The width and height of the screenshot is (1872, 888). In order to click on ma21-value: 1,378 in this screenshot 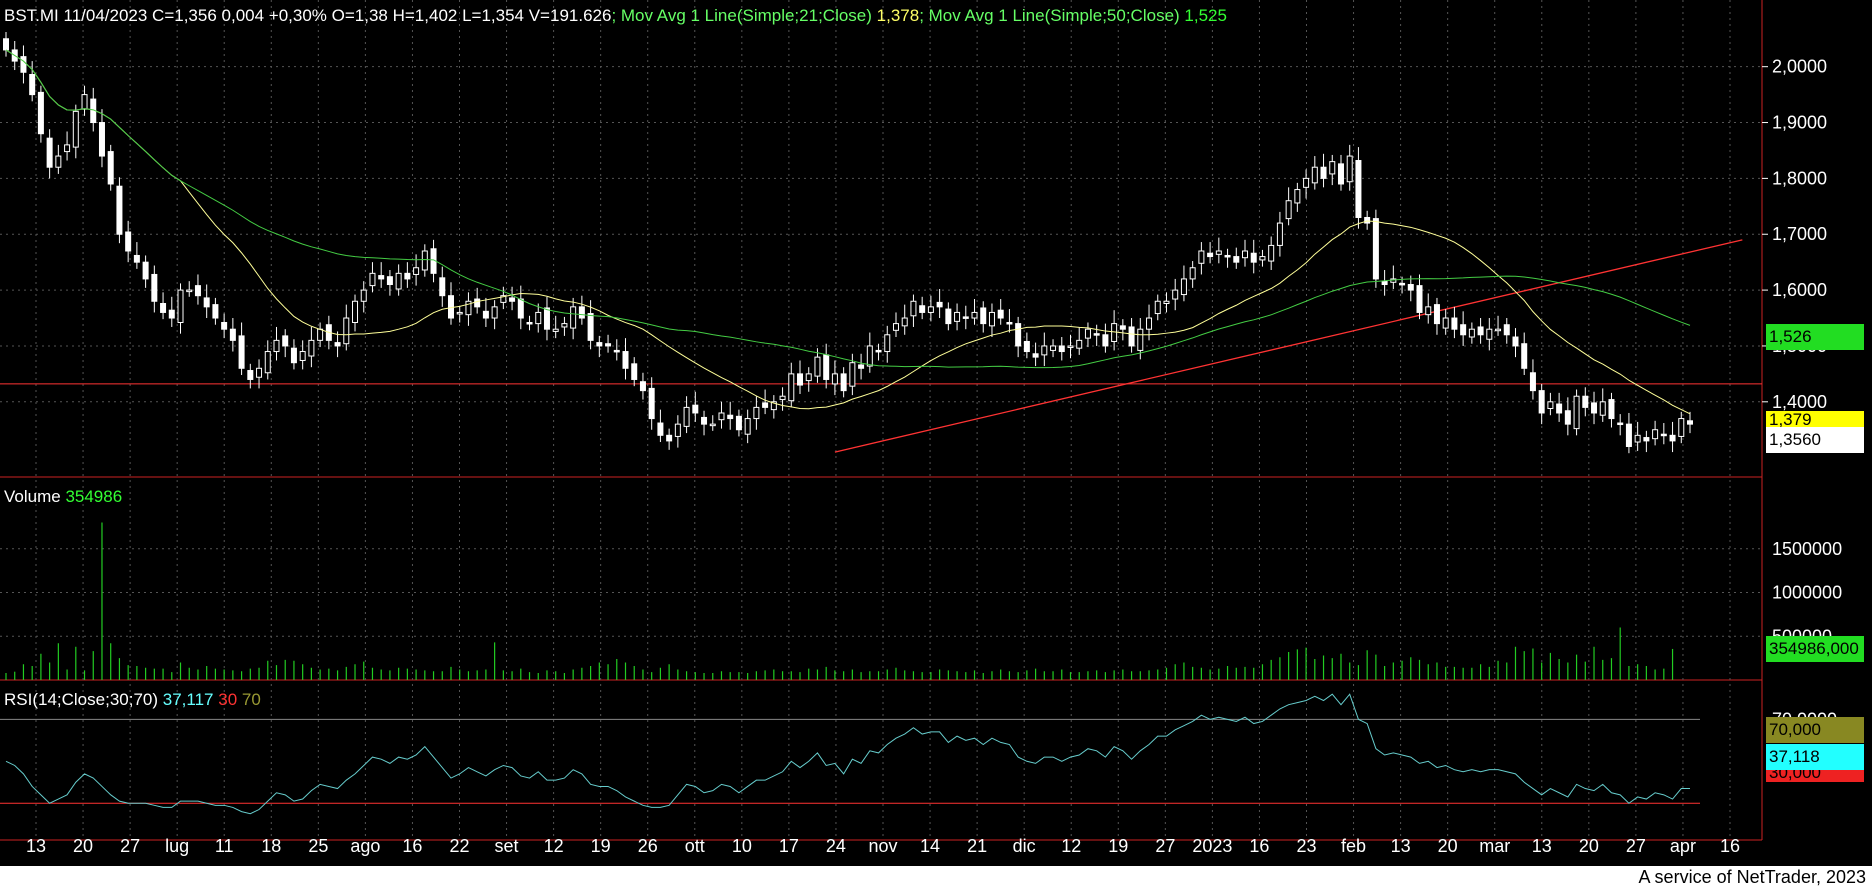, I will do `click(898, 15)`.